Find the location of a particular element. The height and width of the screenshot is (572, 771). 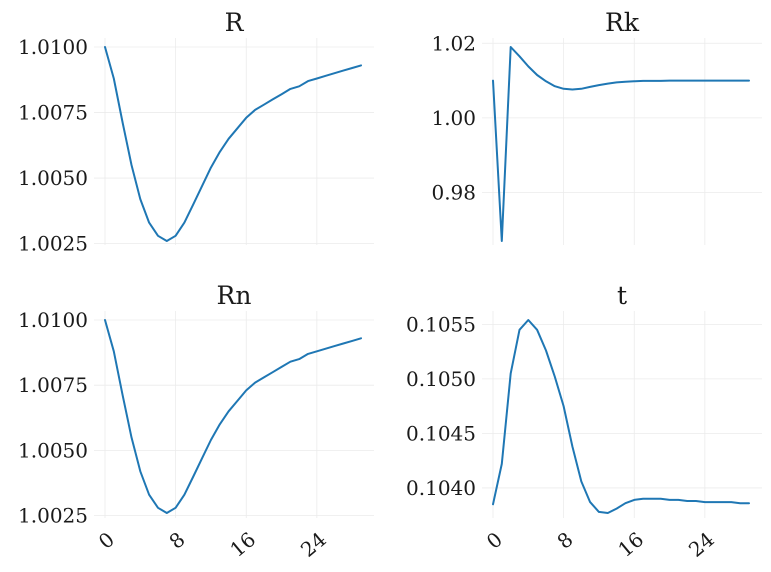

ytick-label-rk: 1.00 is located at coordinates (453, 118).